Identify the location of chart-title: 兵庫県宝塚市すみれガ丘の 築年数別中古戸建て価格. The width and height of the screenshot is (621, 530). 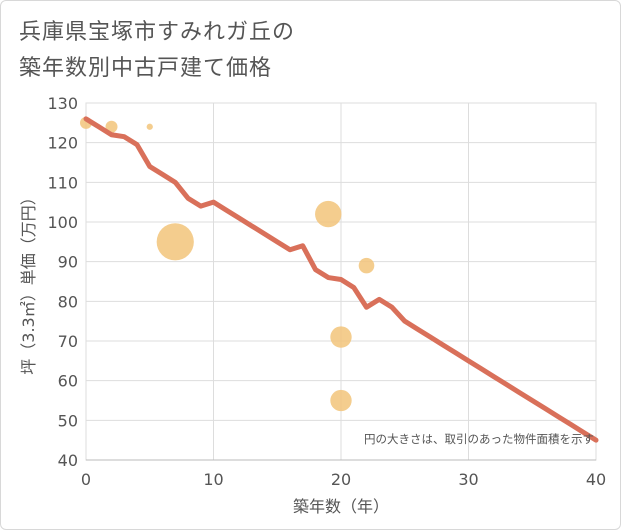
(157, 51).